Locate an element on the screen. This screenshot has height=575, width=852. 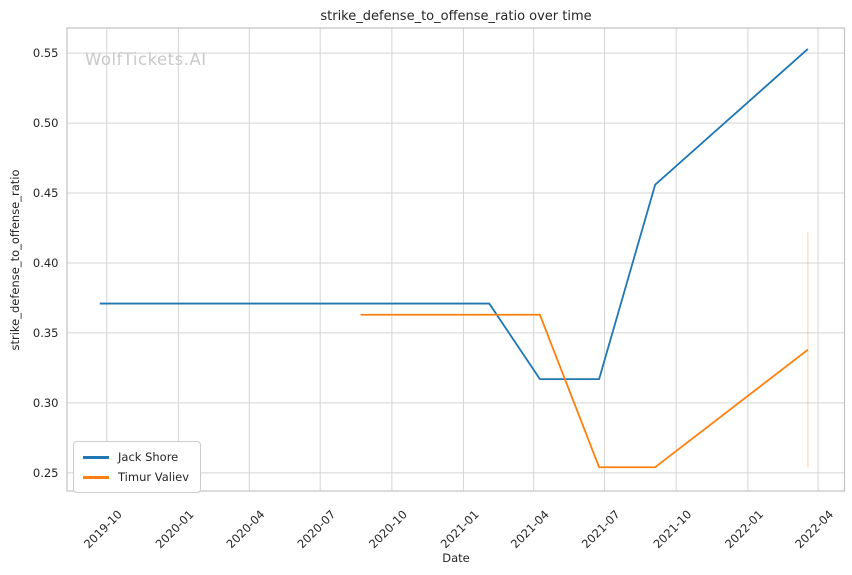
legend: Jack Shore Timur Valiev is located at coordinates (137, 467).